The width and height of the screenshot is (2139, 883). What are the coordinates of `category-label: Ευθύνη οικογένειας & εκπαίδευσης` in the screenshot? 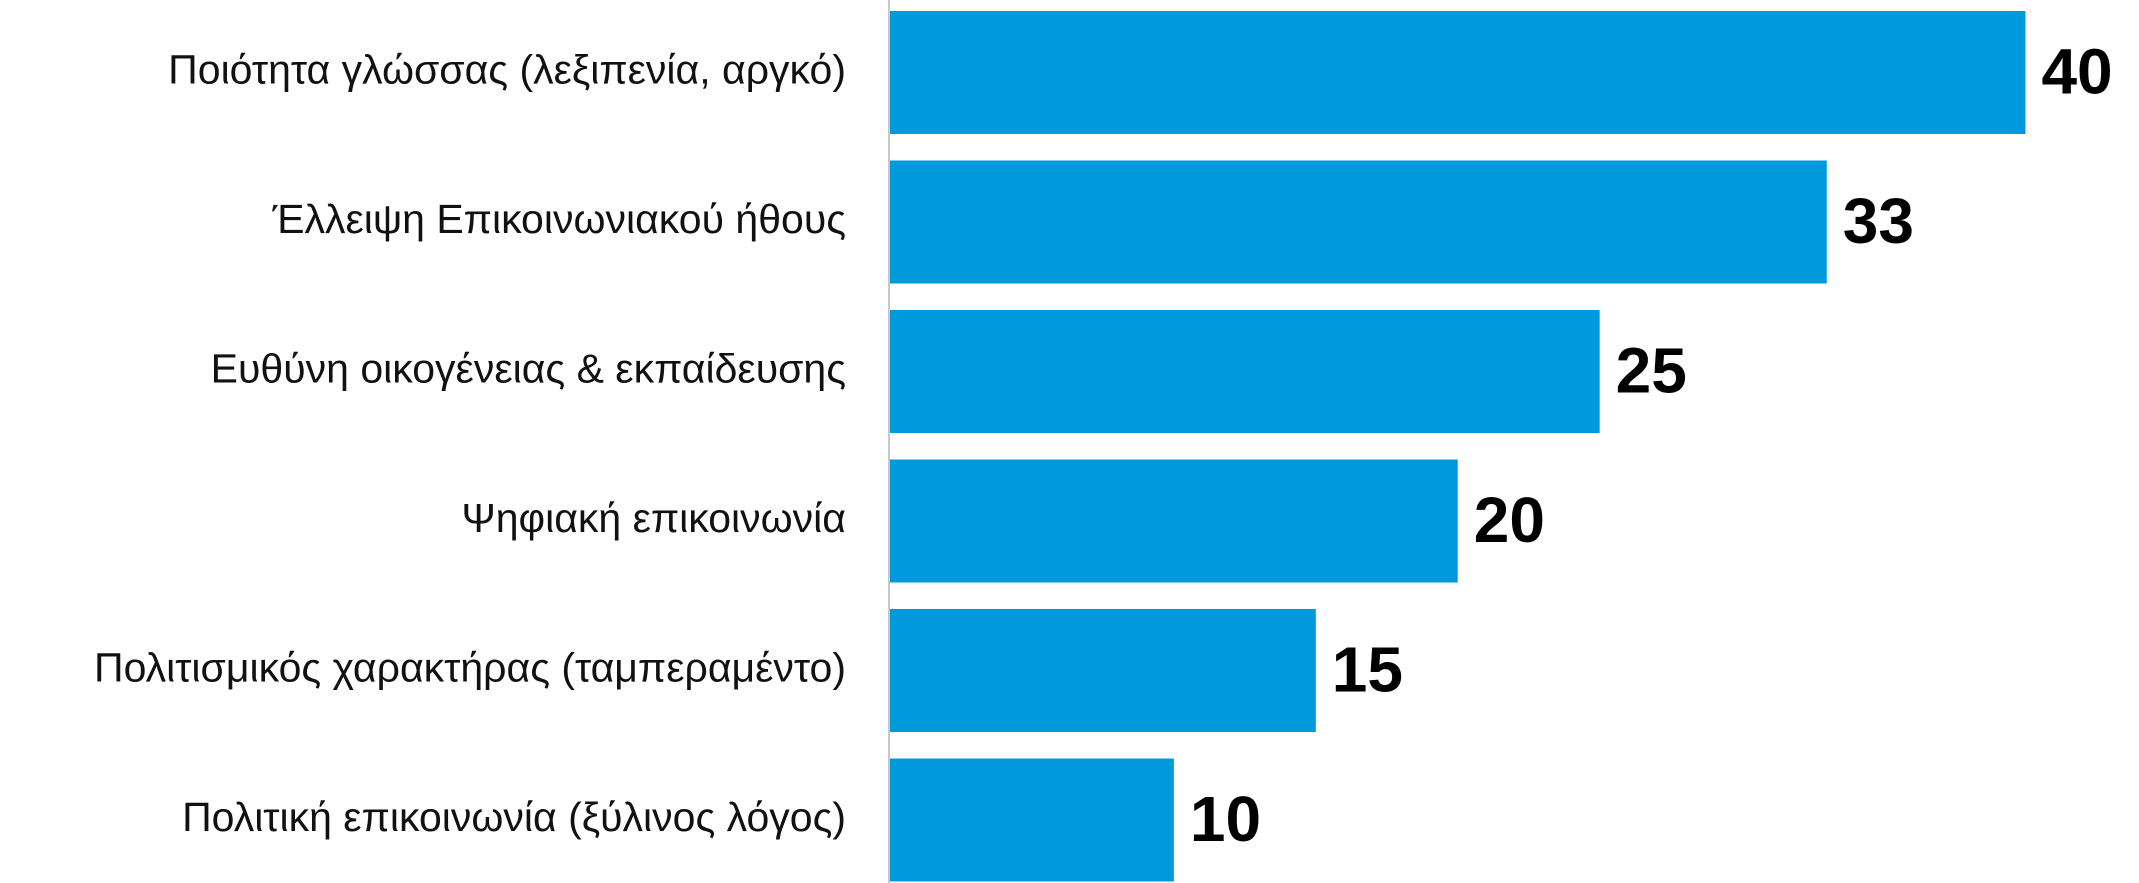 It's located at (528, 368).